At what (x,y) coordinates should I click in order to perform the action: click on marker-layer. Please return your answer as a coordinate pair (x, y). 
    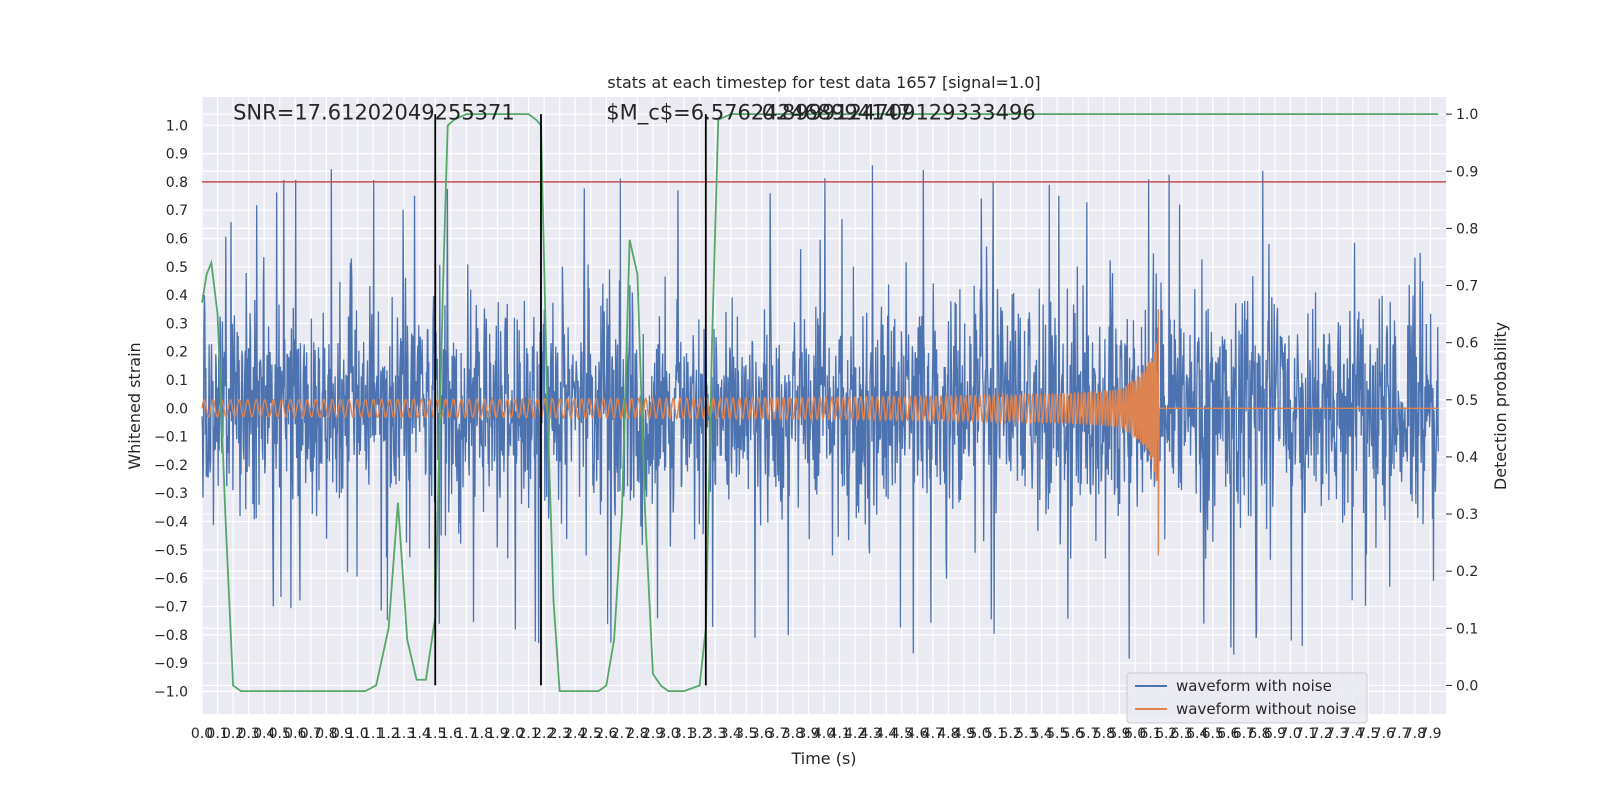
    Looking at the image, I should click on (570, 400).